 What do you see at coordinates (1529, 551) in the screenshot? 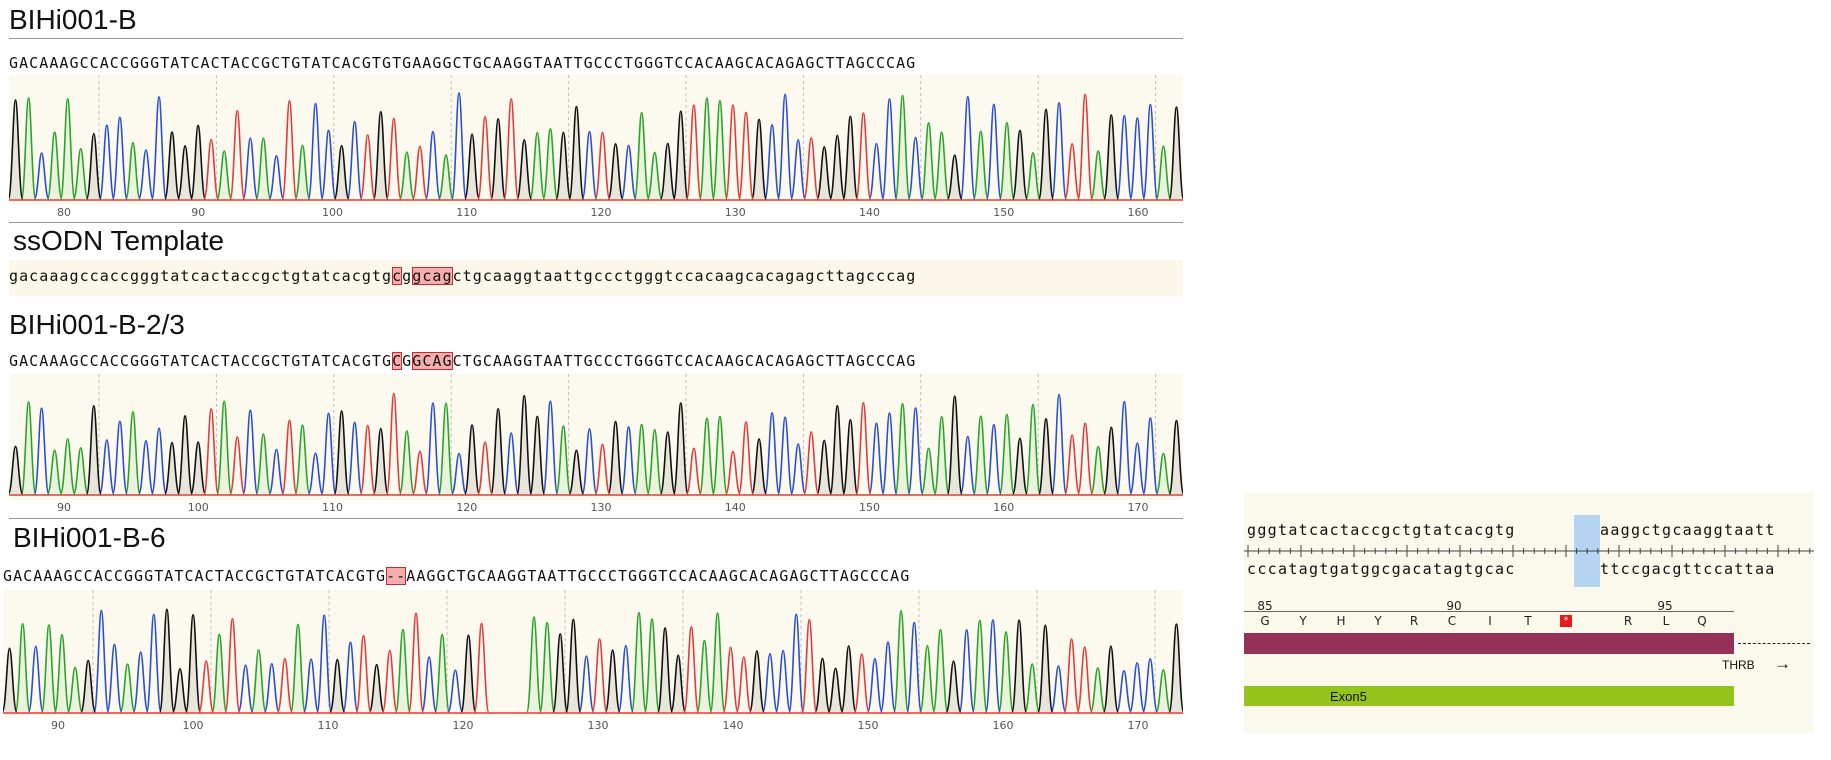
I see `ruler` at bounding box center [1529, 551].